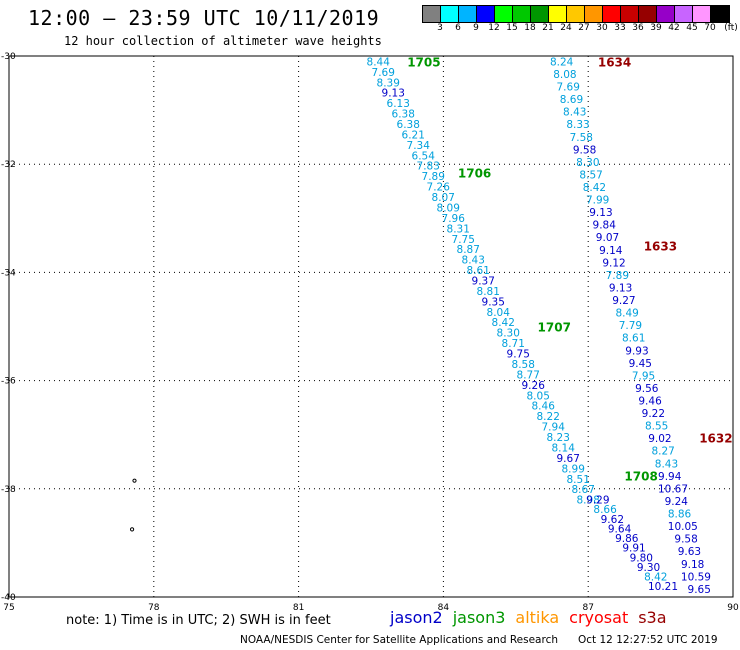  What do you see at coordinates (599, 617) in the screenshot?
I see `satellite-name: cryosat` at bounding box center [599, 617].